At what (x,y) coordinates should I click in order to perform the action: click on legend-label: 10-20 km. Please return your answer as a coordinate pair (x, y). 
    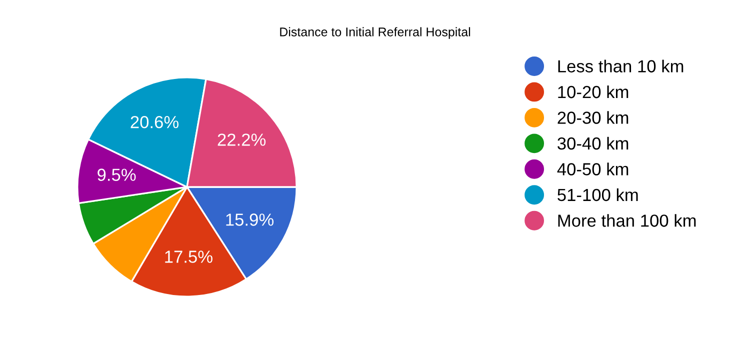
    Looking at the image, I should click on (593, 91).